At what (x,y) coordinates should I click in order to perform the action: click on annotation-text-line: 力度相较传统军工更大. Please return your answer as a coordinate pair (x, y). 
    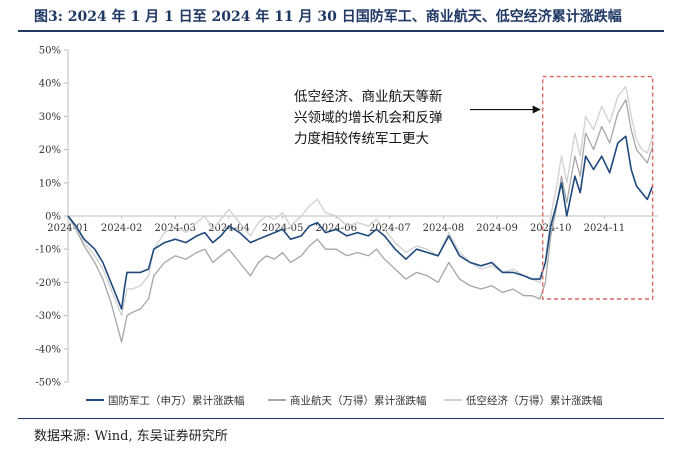
    Looking at the image, I should click on (361, 139).